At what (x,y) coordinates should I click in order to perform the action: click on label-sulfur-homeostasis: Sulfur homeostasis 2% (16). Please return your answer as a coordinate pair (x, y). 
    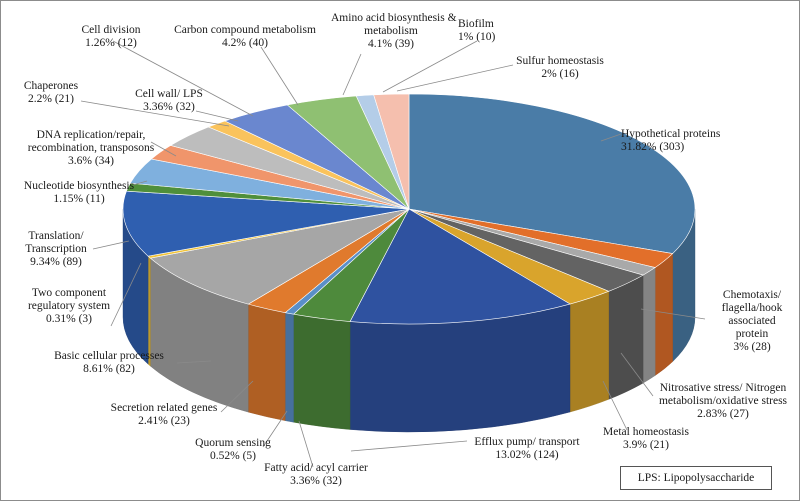
    Looking at the image, I should click on (560, 67).